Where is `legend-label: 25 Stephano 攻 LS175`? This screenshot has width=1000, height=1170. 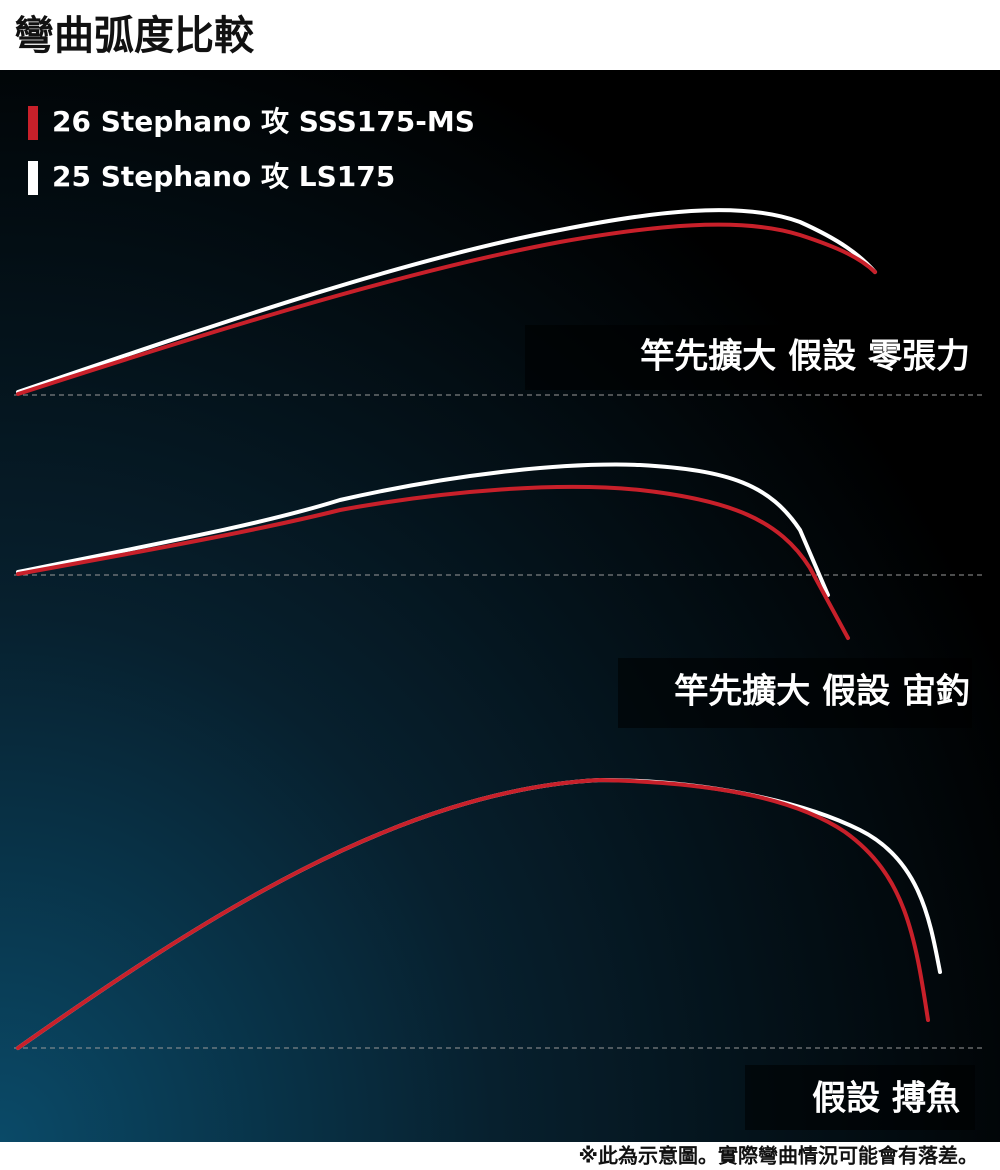 legend-label: 25 Stephano 攻 LS175 is located at coordinates (223, 176).